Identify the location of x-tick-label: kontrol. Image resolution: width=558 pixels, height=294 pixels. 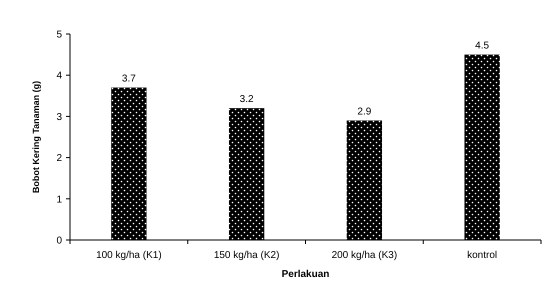
(482, 255).